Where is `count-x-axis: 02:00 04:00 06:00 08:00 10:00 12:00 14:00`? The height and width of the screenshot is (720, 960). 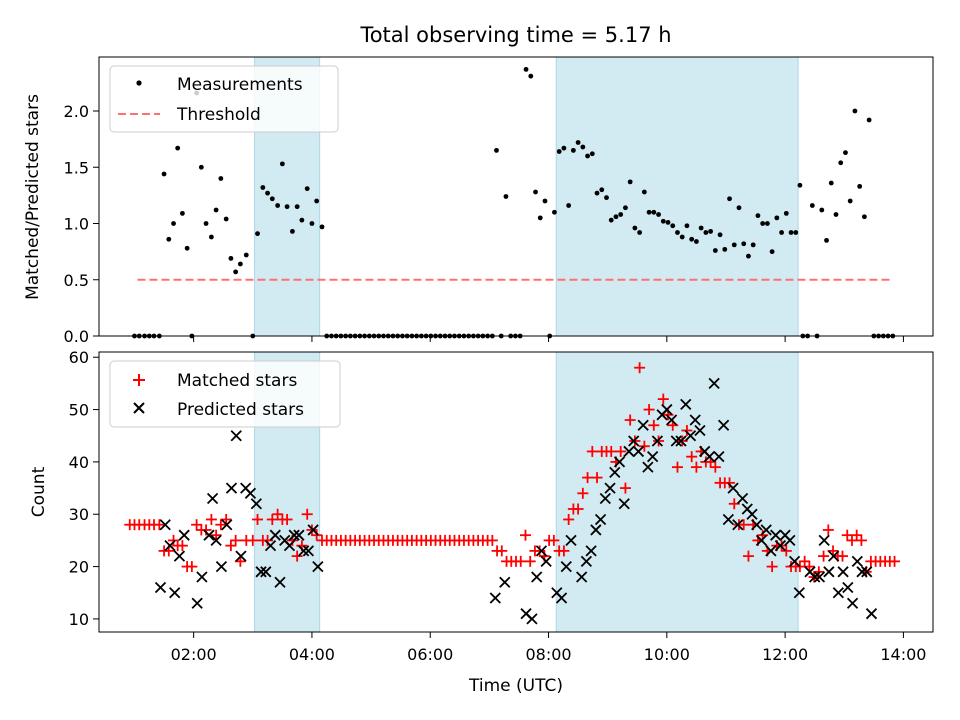
count-x-axis: 02:00 04:00 06:00 08:00 10:00 12:00 14:00 is located at coordinates (548, 648).